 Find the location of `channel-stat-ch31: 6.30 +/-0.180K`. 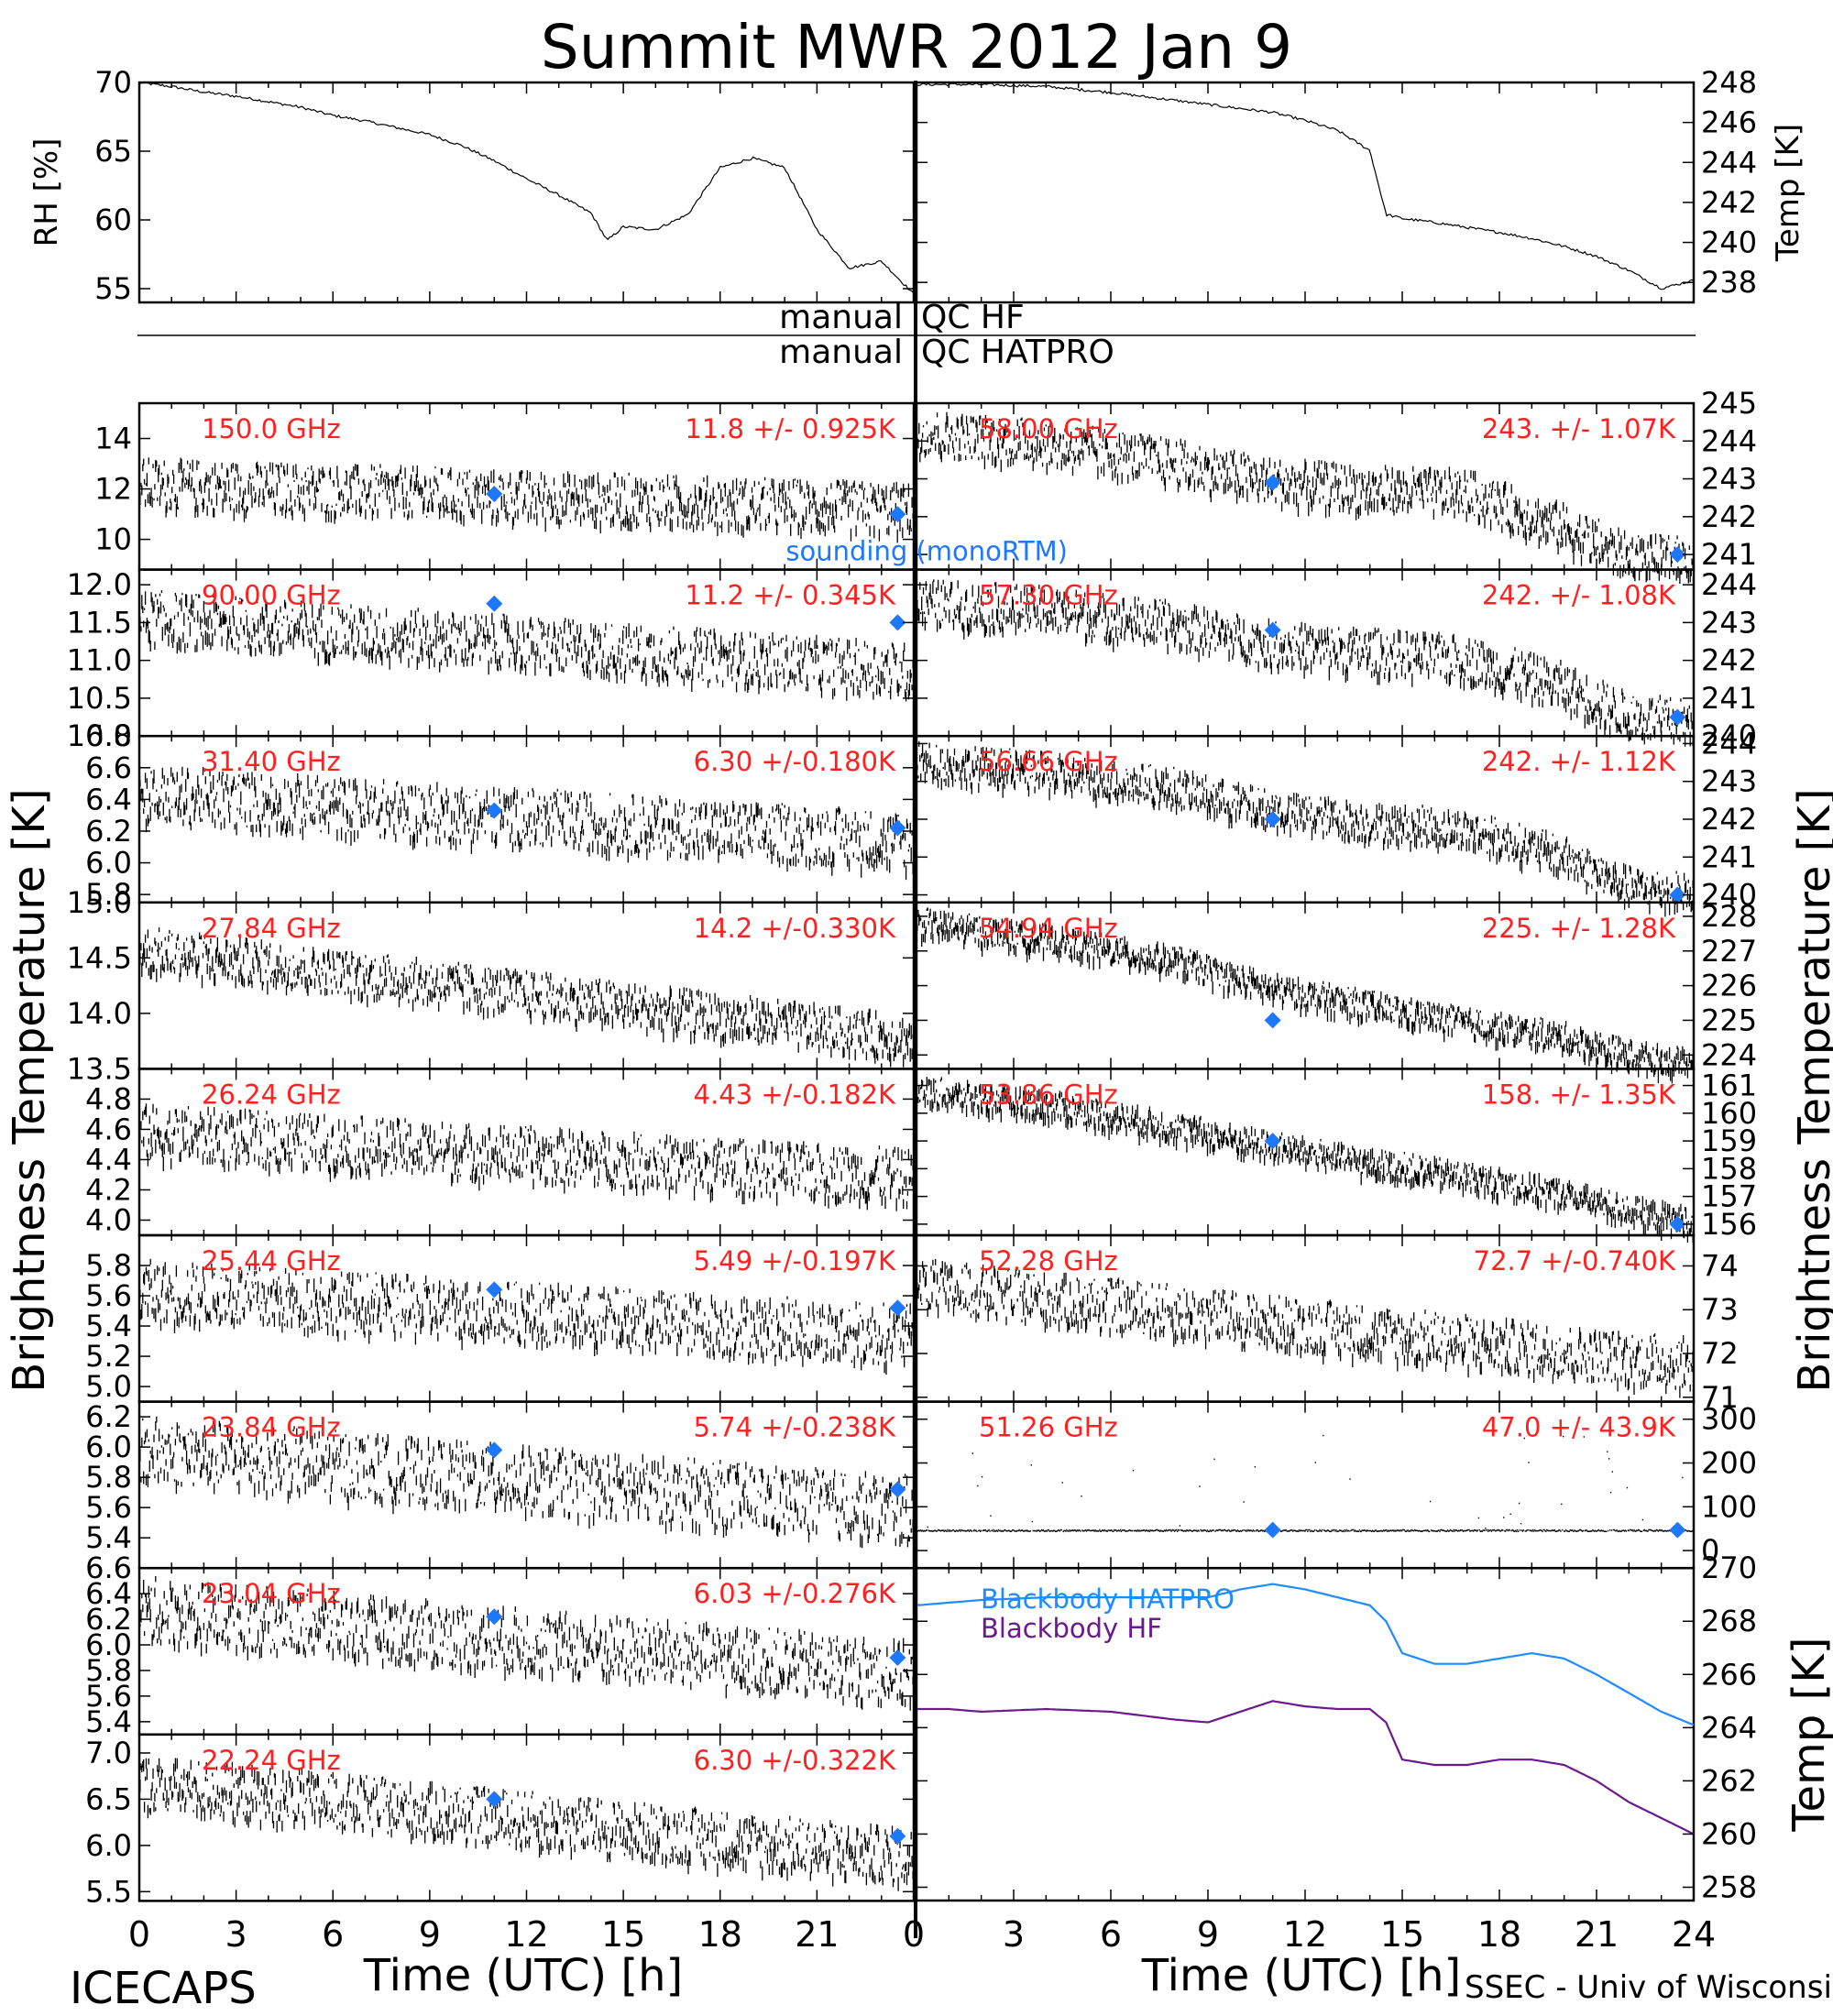

channel-stat-ch31: 6.30 +/-0.180K is located at coordinates (795, 761).